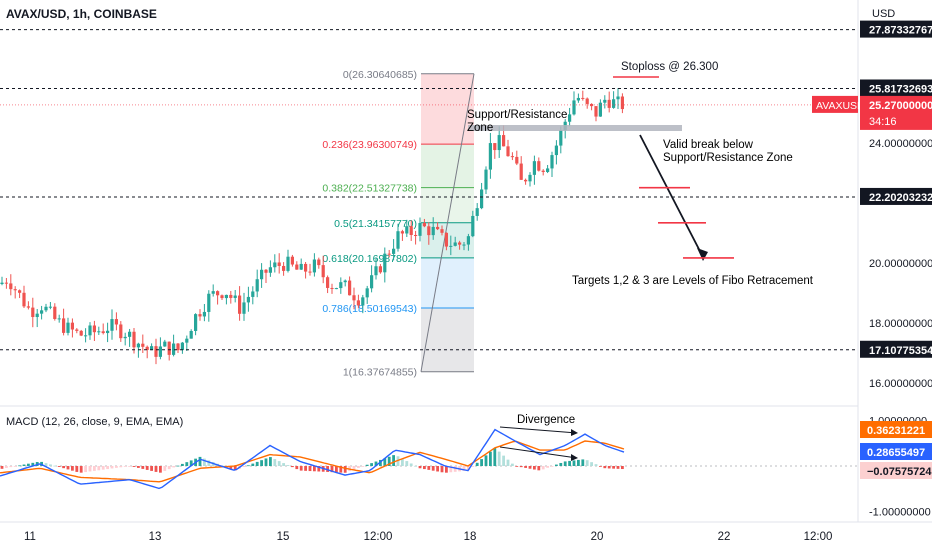 The image size is (932, 550). What do you see at coordinates (575, 128) in the screenshot?
I see `support-resistance-zone` at bounding box center [575, 128].